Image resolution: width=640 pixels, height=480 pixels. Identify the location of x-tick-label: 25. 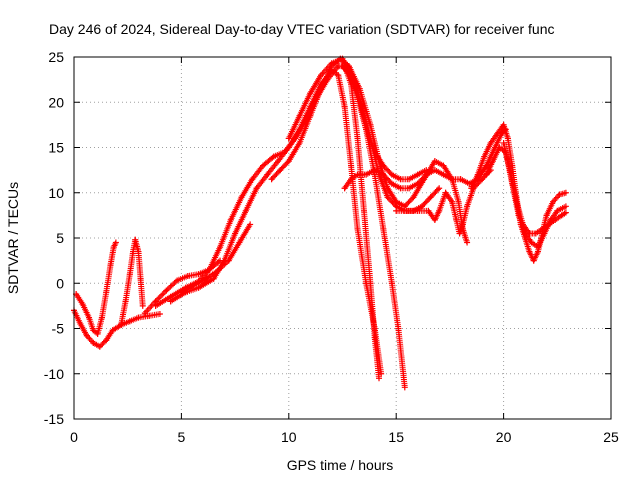
(611, 437).